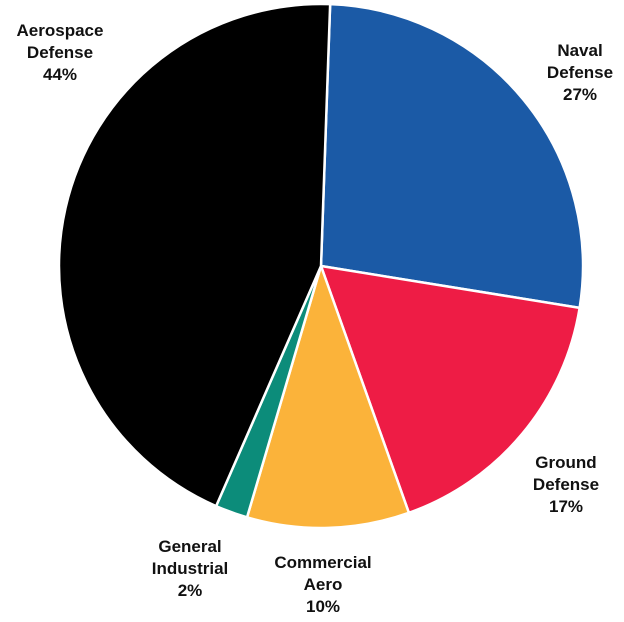 This screenshot has width=624, height=622. Describe the element at coordinates (565, 462) in the screenshot. I see `slice-label-line: Ground` at that location.